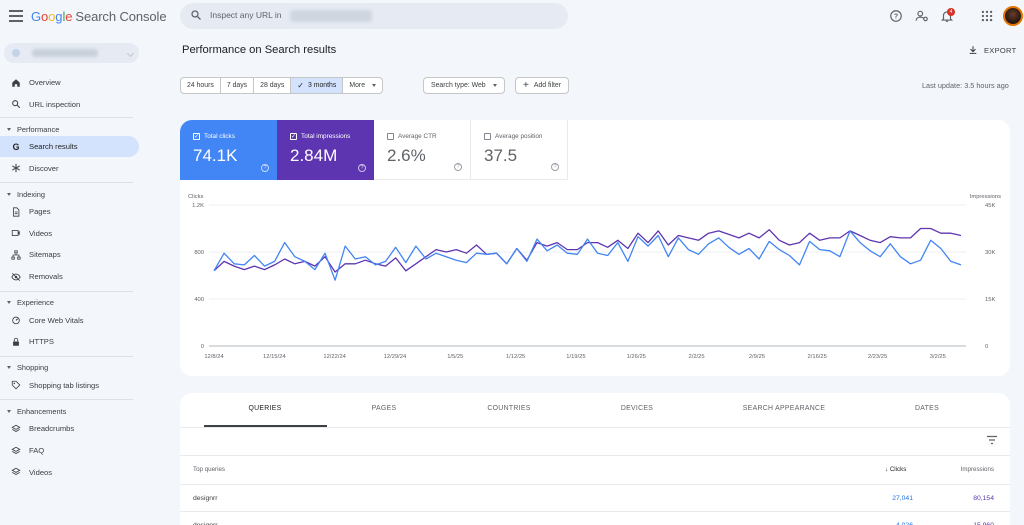 The width and height of the screenshot is (1024, 525). I want to click on layers-icon, so click(16, 471).